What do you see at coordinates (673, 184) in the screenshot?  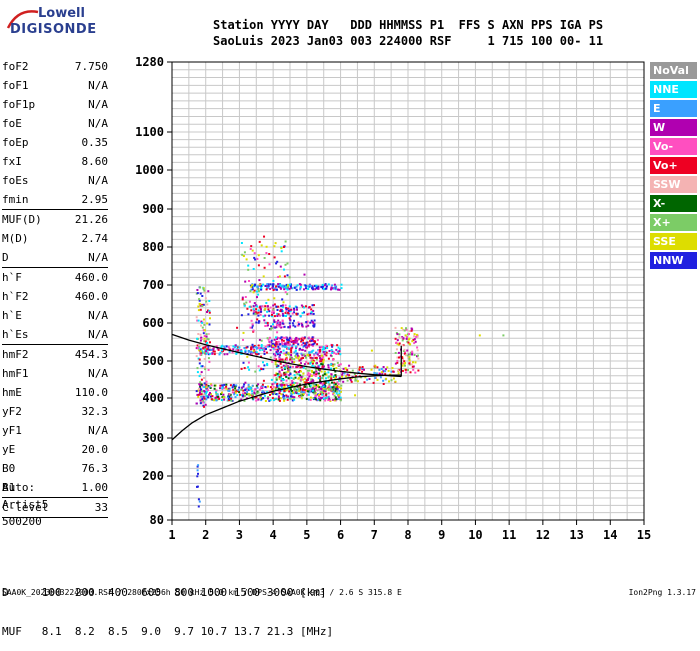 I see `legend-item-ssw: SSW` at bounding box center [673, 184].